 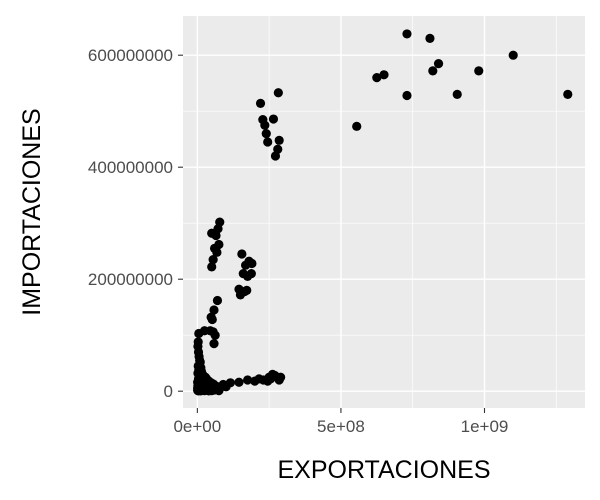 What do you see at coordinates (130, 55) in the screenshot?
I see `y-tick-label: 600000000` at bounding box center [130, 55].